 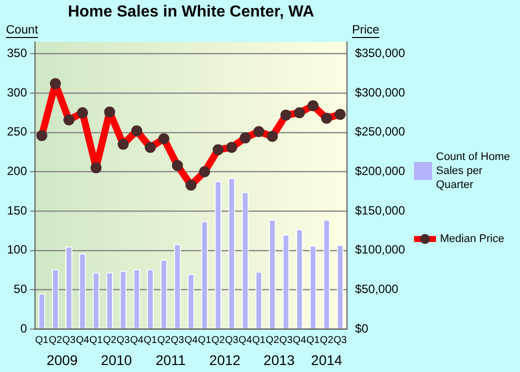 I want to click on y2-tick-label: $350,000, so click(x=380, y=53).